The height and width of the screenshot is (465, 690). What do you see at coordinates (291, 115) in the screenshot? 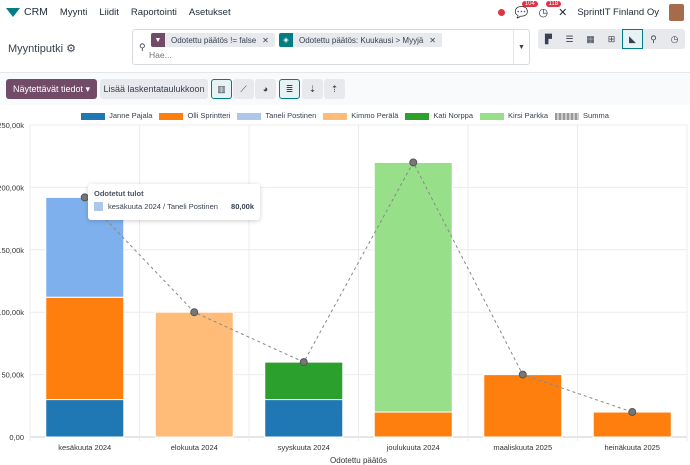
I see `legend-label: Taneli Postinen` at bounding box center [291, 115].